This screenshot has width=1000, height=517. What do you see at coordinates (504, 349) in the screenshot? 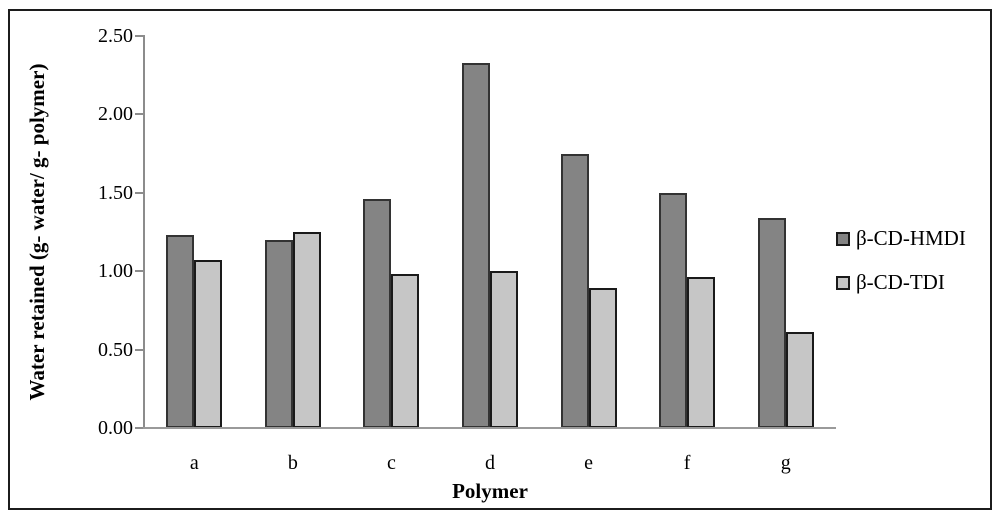
I see `bar-tdi-d` at bounding box center [504, 349].